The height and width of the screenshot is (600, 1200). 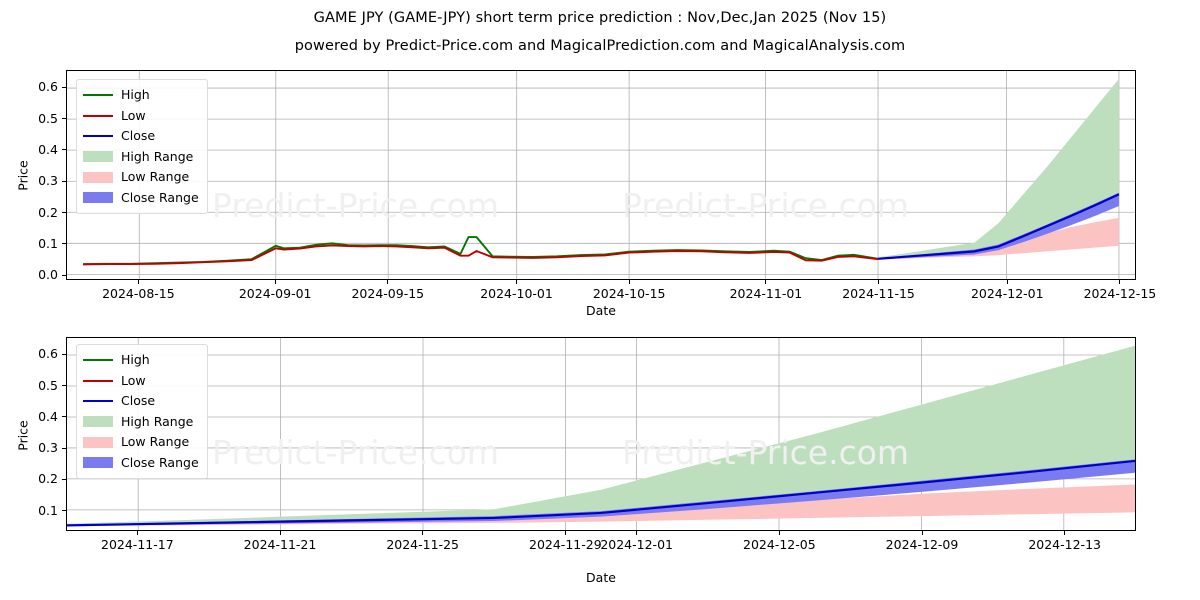 What do you see at coordinates (601, 577) in the screenshot?
I see `x-axis-label-bottom: Date` at bounding box center [601, 577].